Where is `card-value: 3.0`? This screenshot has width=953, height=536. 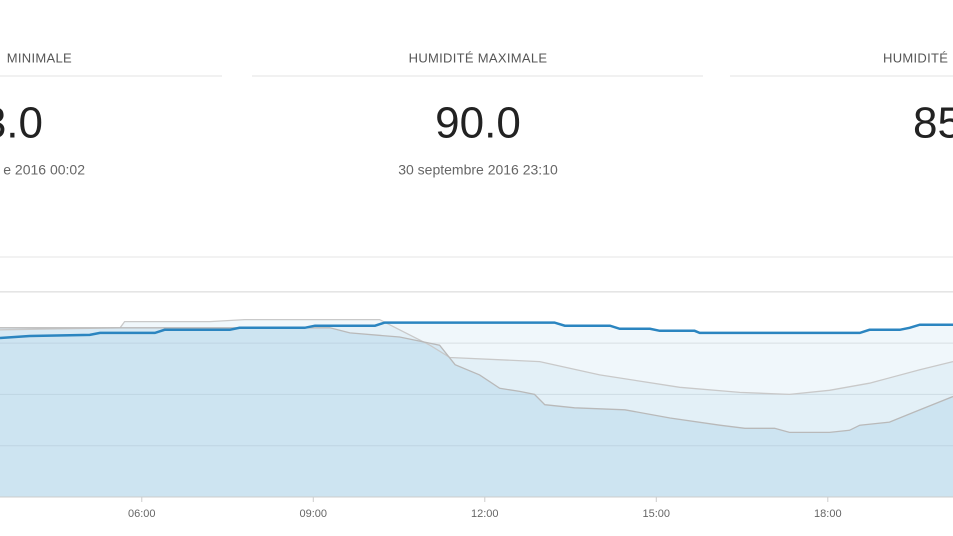 card-value: 3.0 is located at coordinates (21, 123).